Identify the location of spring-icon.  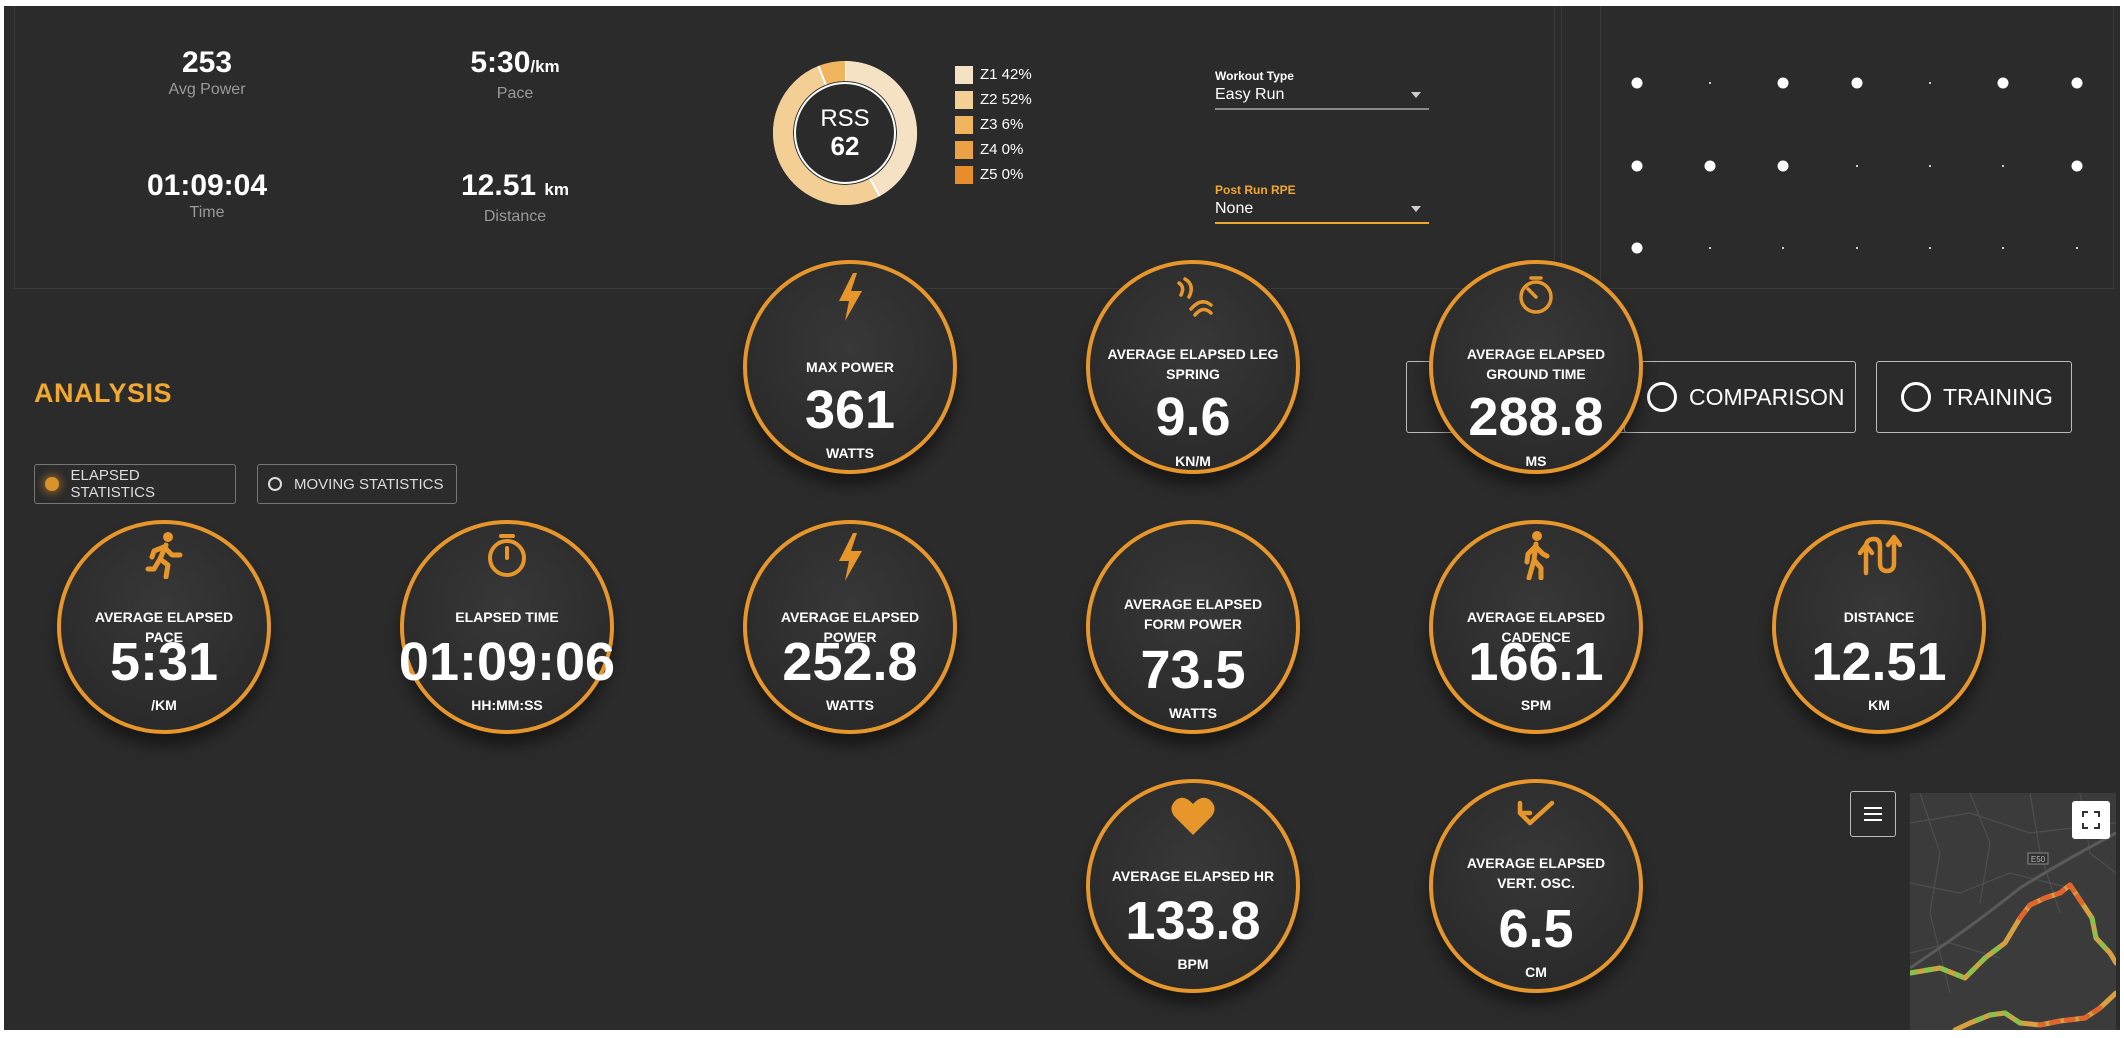
(1193, 297).